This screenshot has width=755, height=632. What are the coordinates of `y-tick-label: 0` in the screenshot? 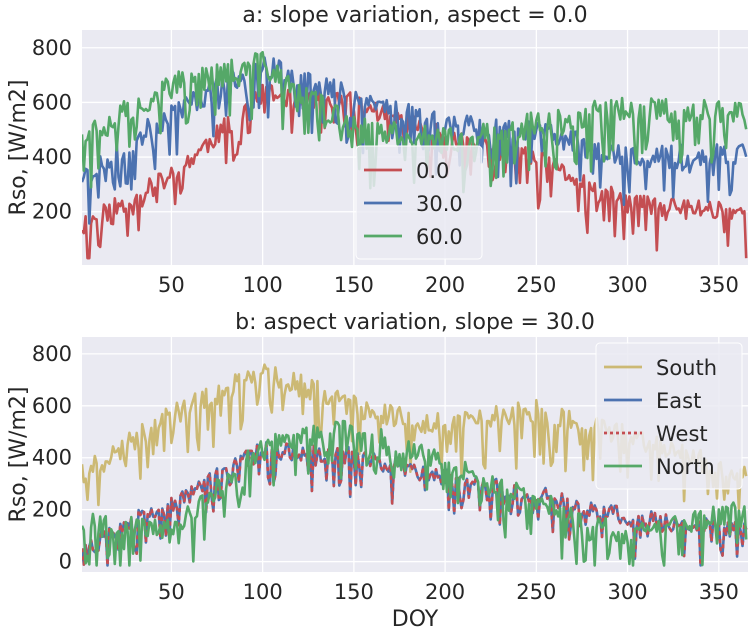 It's located at (65, 562).